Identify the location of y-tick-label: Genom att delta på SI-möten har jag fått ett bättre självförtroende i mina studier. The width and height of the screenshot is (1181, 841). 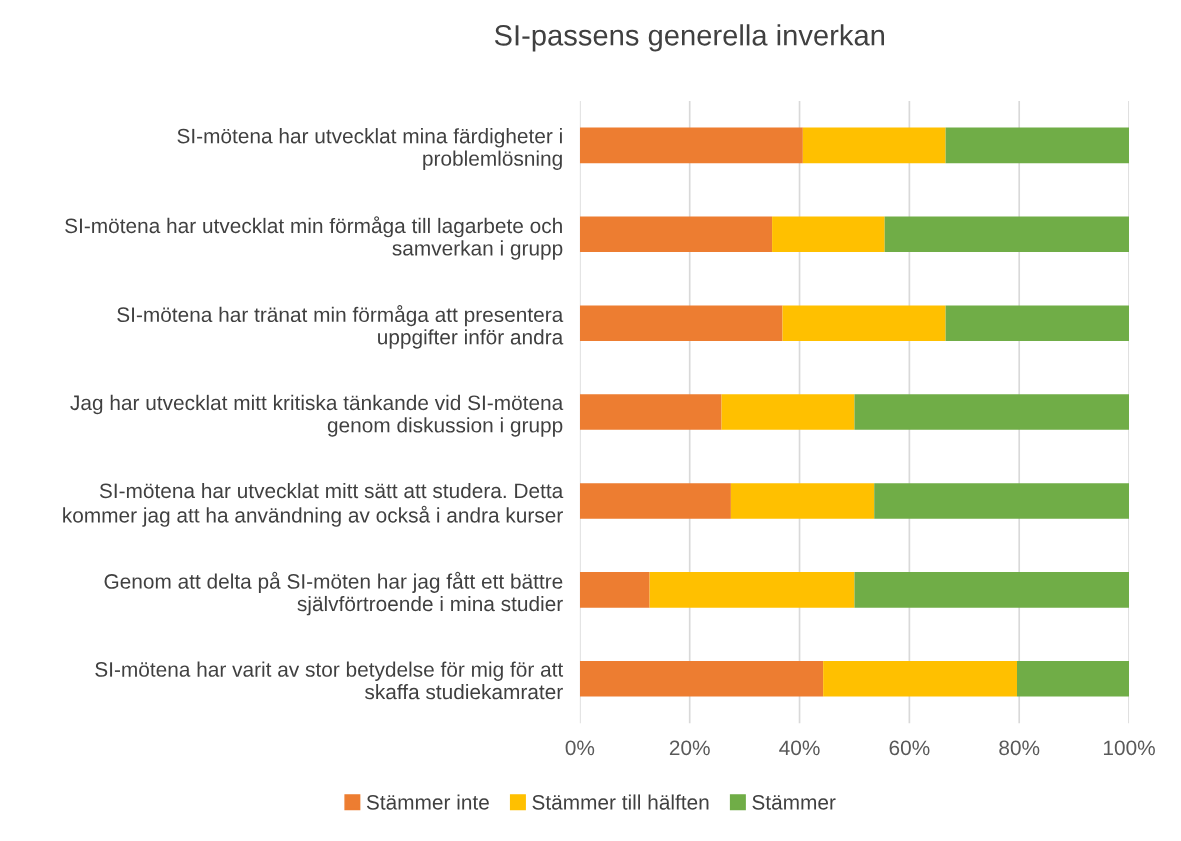
(333, 593).